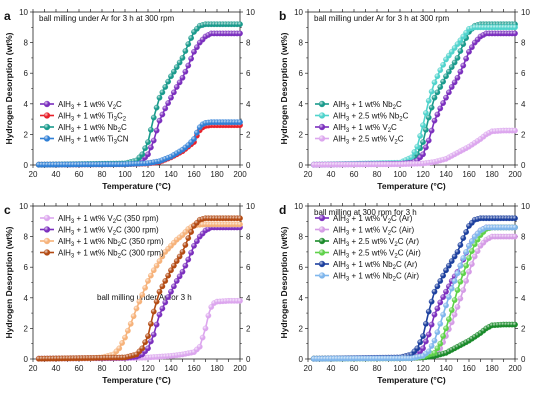  What do you see at coordinates (377, 368) in the screenshot?
I see `x-tick-label: 80` at bounding box center [377, 368].